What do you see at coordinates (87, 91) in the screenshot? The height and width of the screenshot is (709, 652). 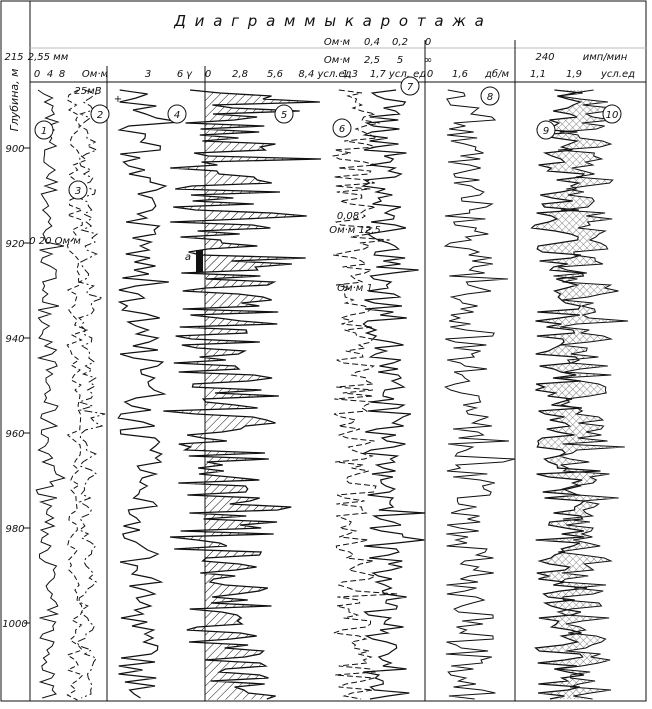 I see `header-label: 25мВ` at bounding box center [87, 91].